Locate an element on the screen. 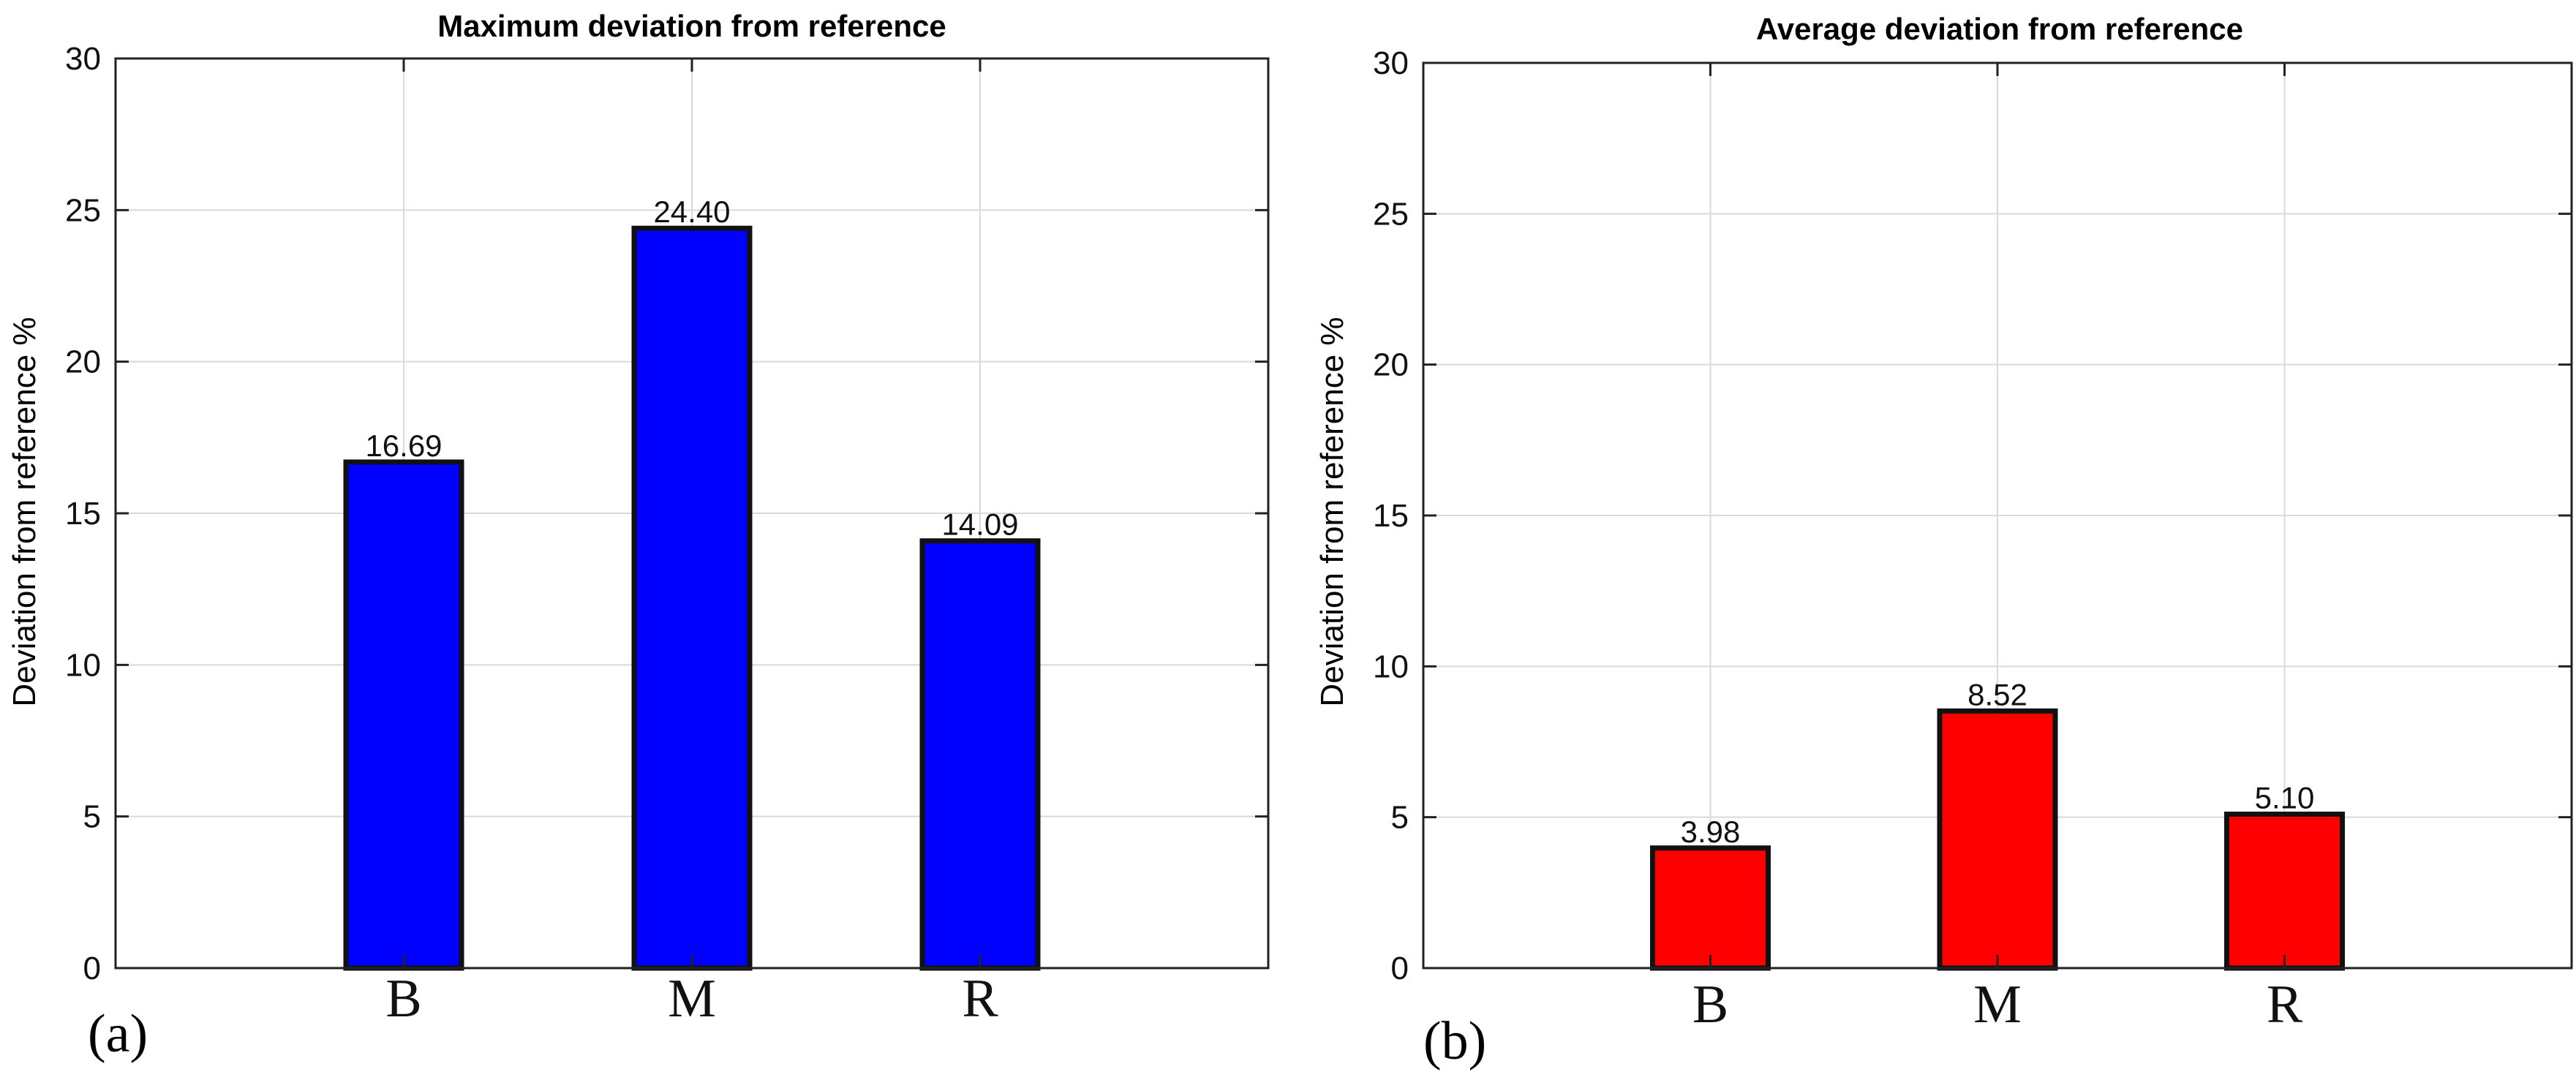 The image size is (2576, 1088). panel-label: (a) is located at coordinates (118, 1034).